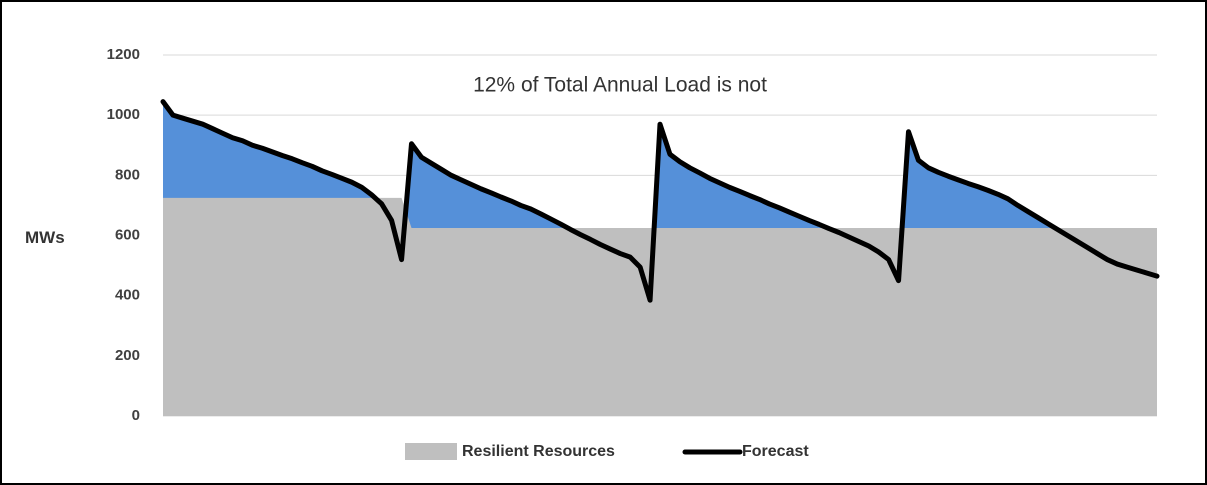 This screenshot has width=1207, height=485. What do you see at coordinates (136, 415) in the screenshot?
I see `y-tick-label: 0` at bounding box center [136, 415].